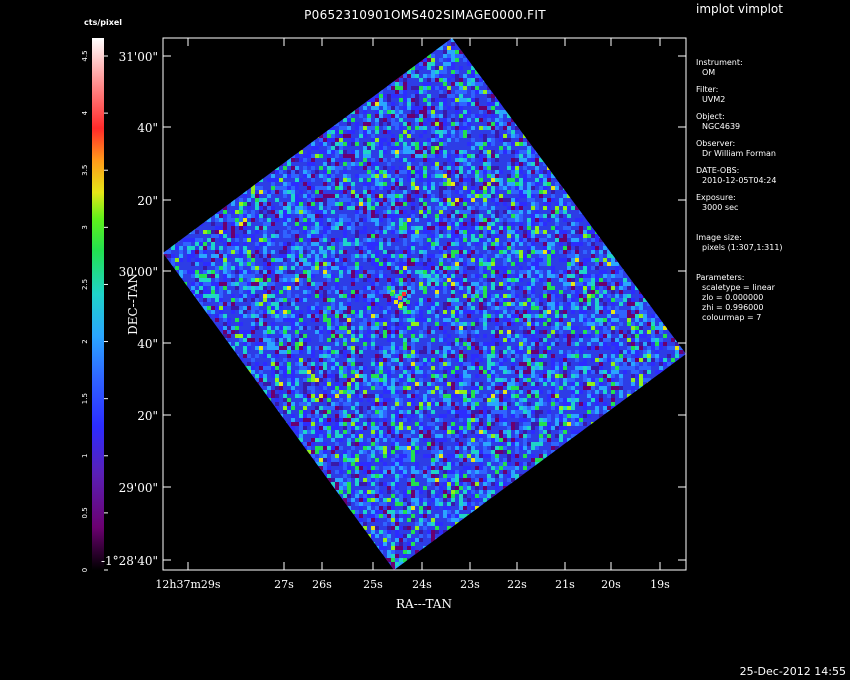 Image resolution: width=850 pixels, height=680 pixels. Describe the element at coordinates (742, 247) in the screenshot. I see `size-value: pixels (1:307,1:311)` at that location.